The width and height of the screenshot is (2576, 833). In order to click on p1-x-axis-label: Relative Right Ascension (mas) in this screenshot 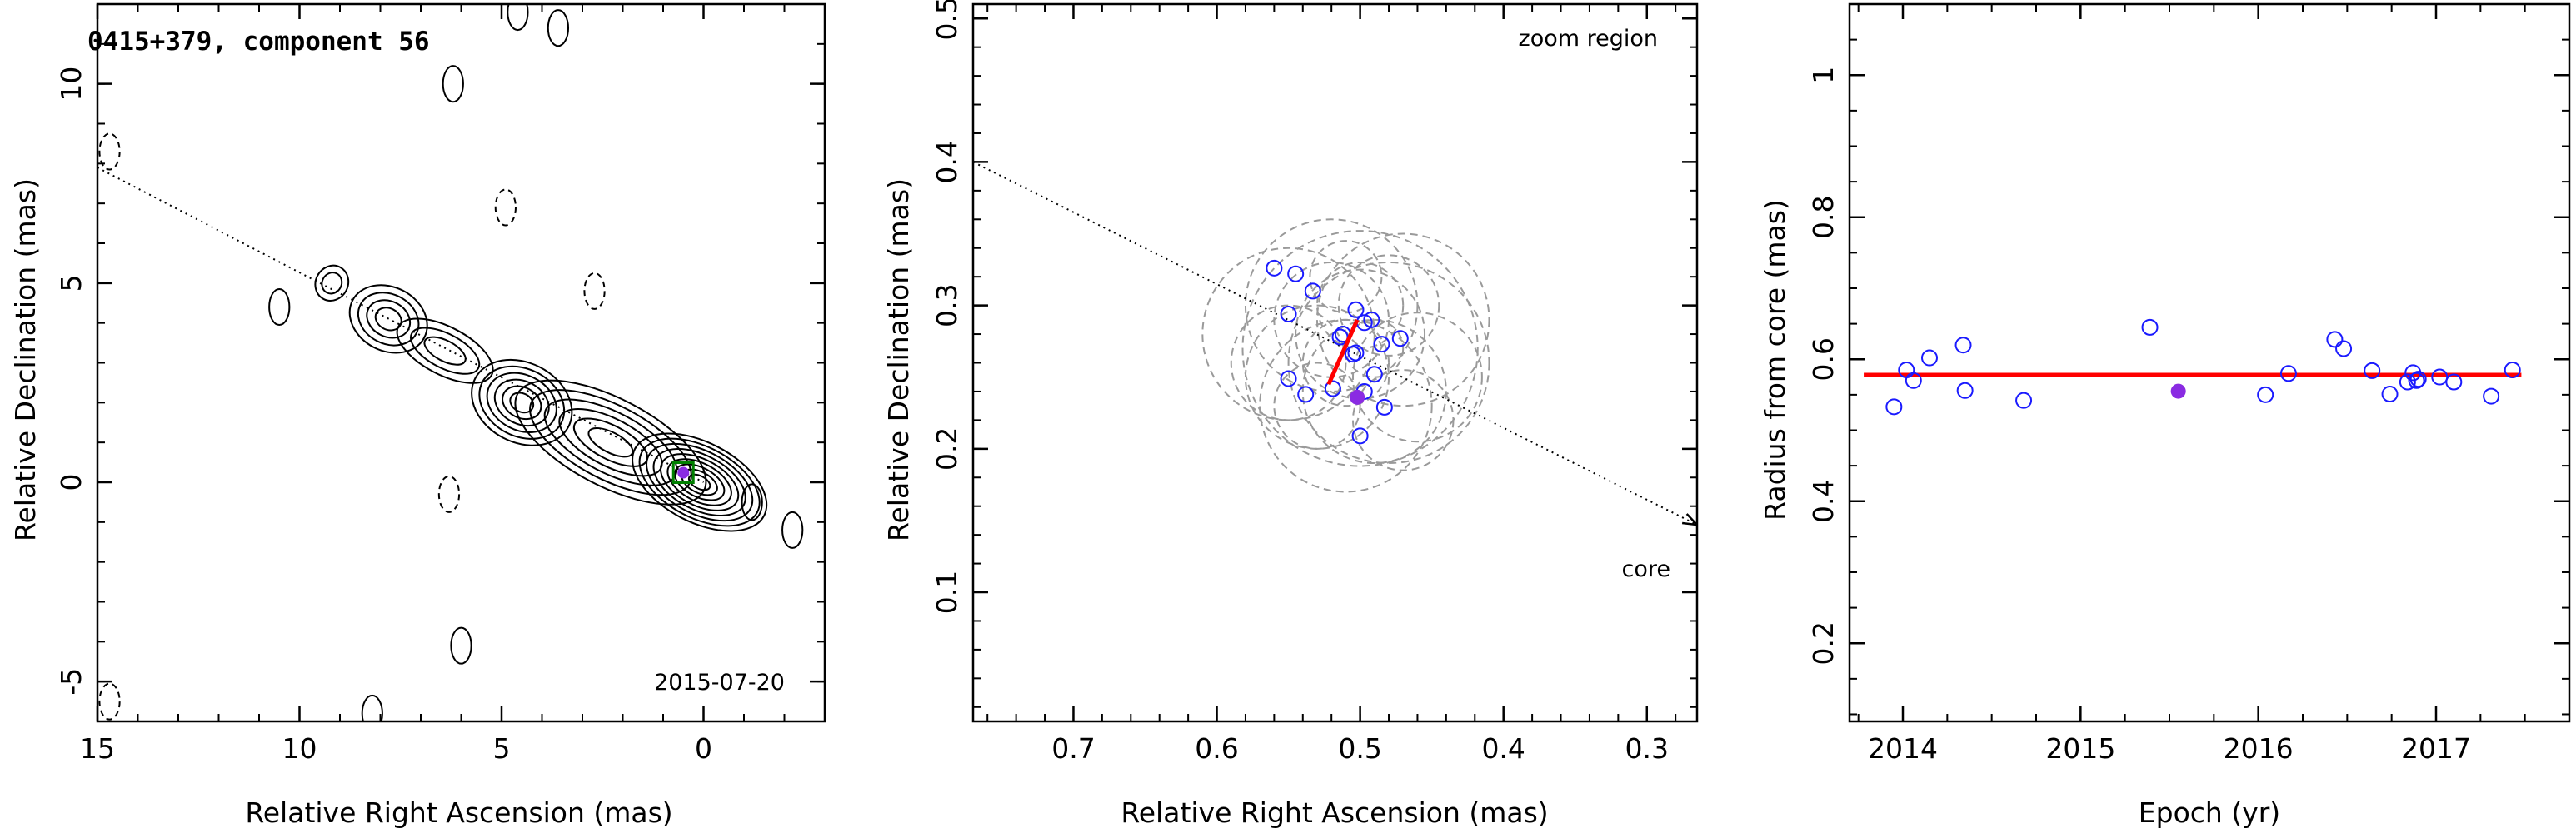, I will do `click(458, 812)`.